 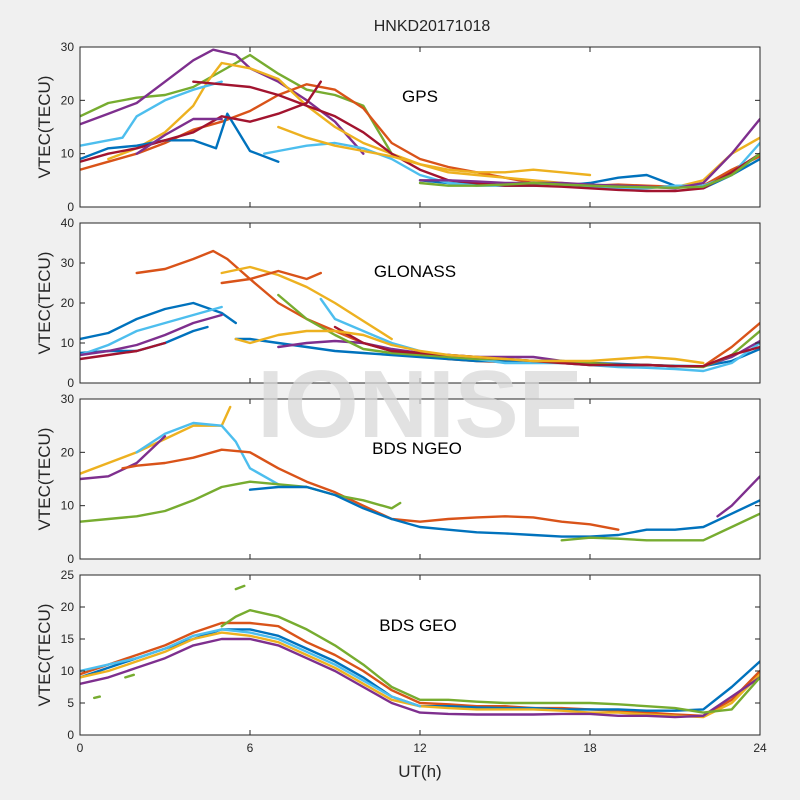 I want to click on panel-label: GLONASS, so click(x=415, y=271).